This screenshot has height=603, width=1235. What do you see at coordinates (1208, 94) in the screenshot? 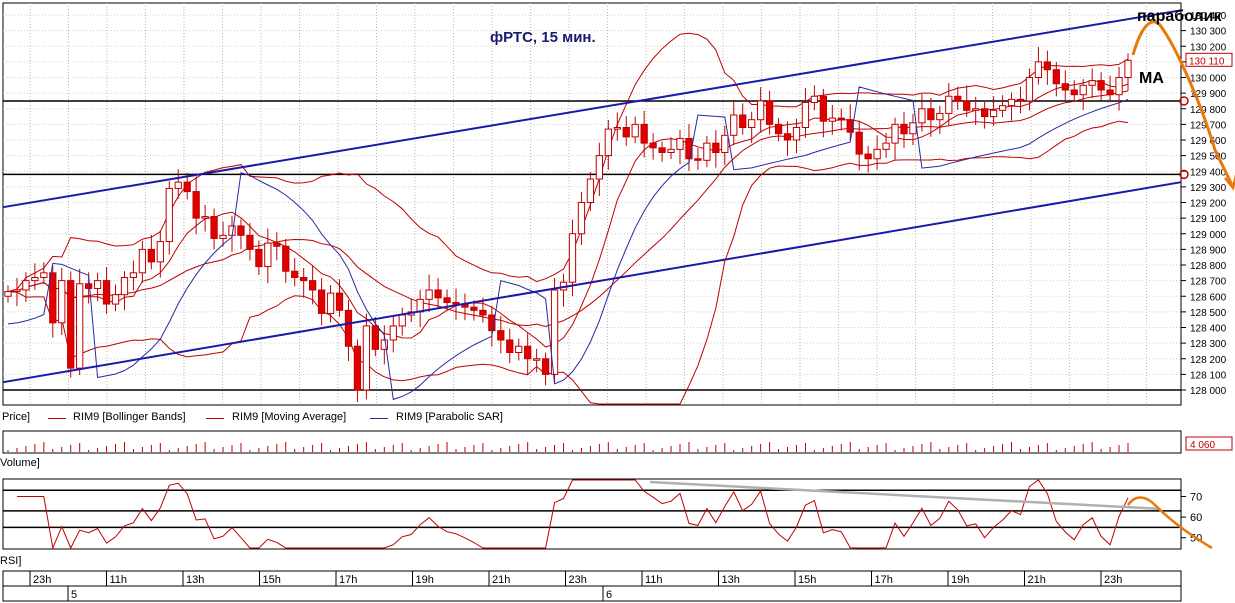
I see `y-tick-label: 129 900` at bounding box center [1208, 94].